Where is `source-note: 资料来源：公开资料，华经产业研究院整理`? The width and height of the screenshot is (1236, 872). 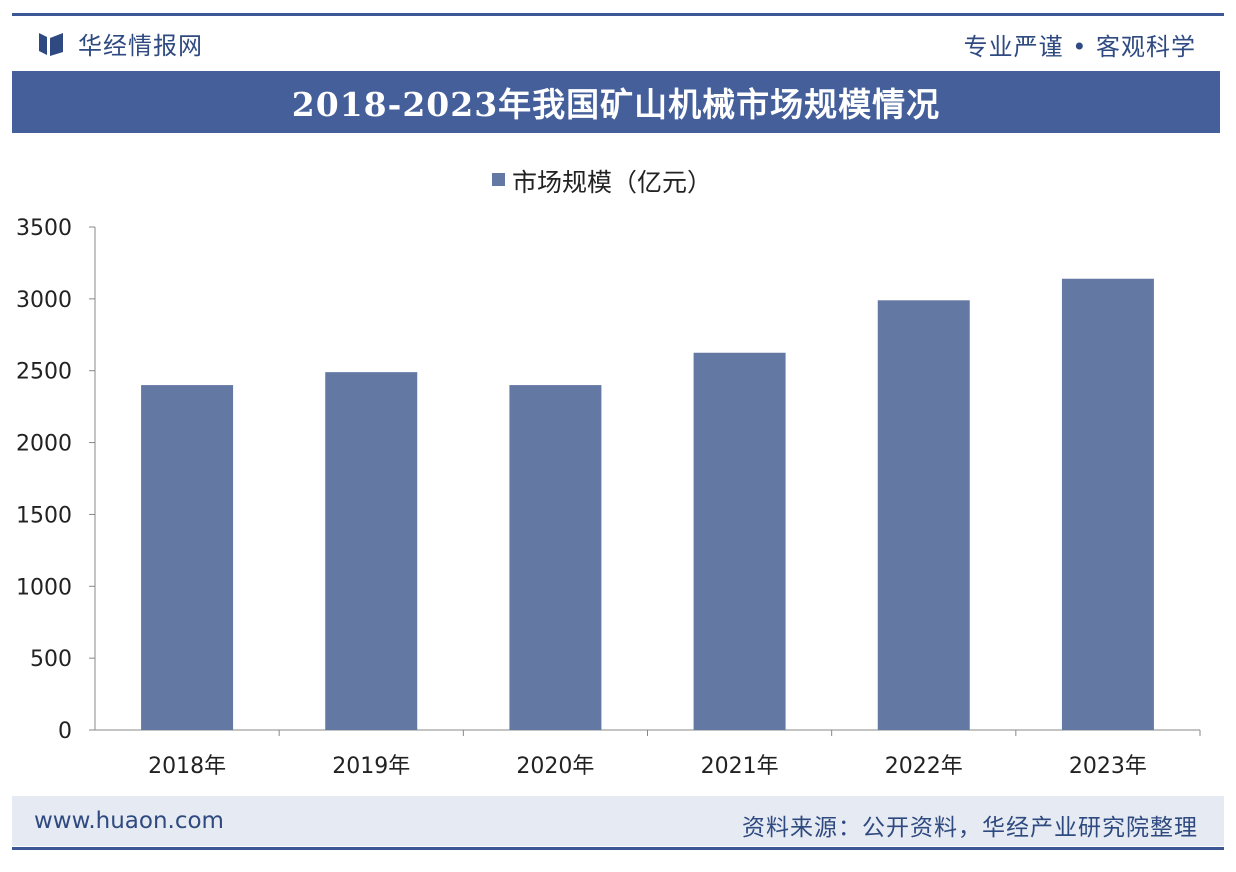
source-note: 资料来源：公开资料，华经产业研究院整理 is located at coordinates (970, 828).